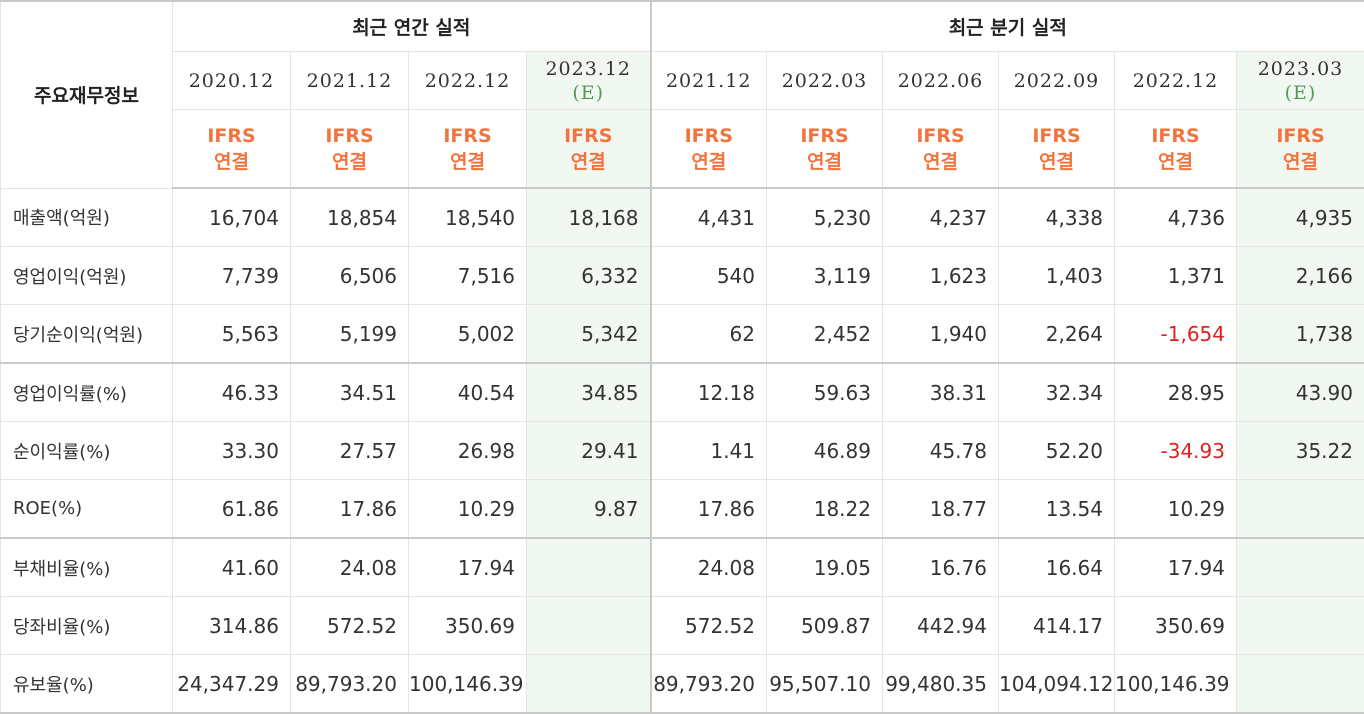 This screenshot has height=714, width=1364. What do you see at coordinates (588, 450) in the screenshot?
I see `table-cell: 29.41` at bounding box center [588, 450].